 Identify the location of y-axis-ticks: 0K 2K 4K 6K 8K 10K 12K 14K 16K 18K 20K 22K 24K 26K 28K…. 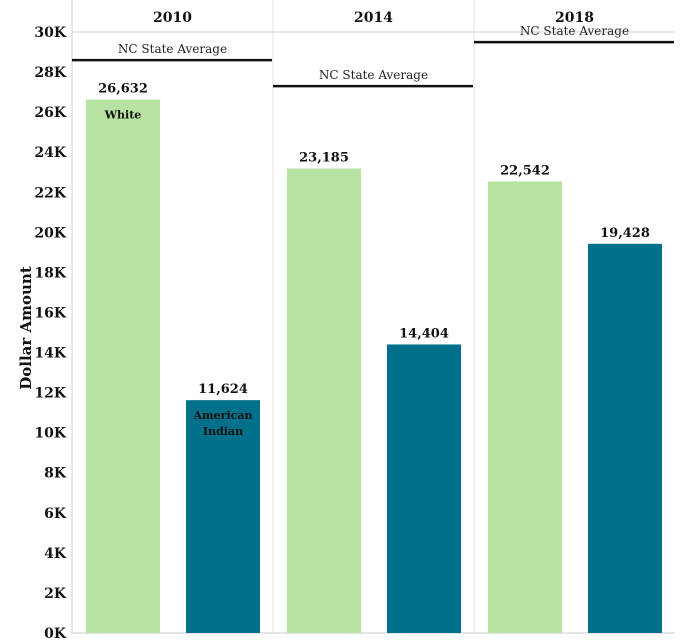
(50, 333).